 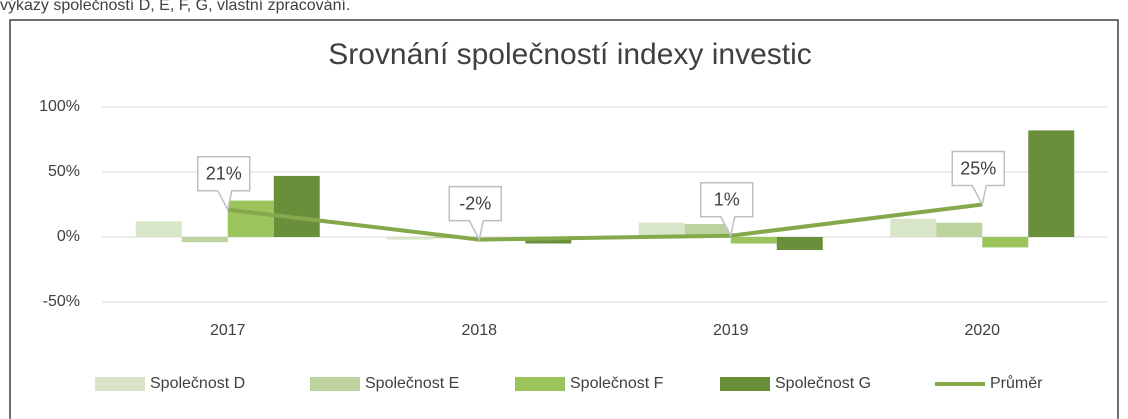 What do you see at coordinates (224, 173) in the screenshot?
I see `data-label: 21%` at bounding box center [224, 173].